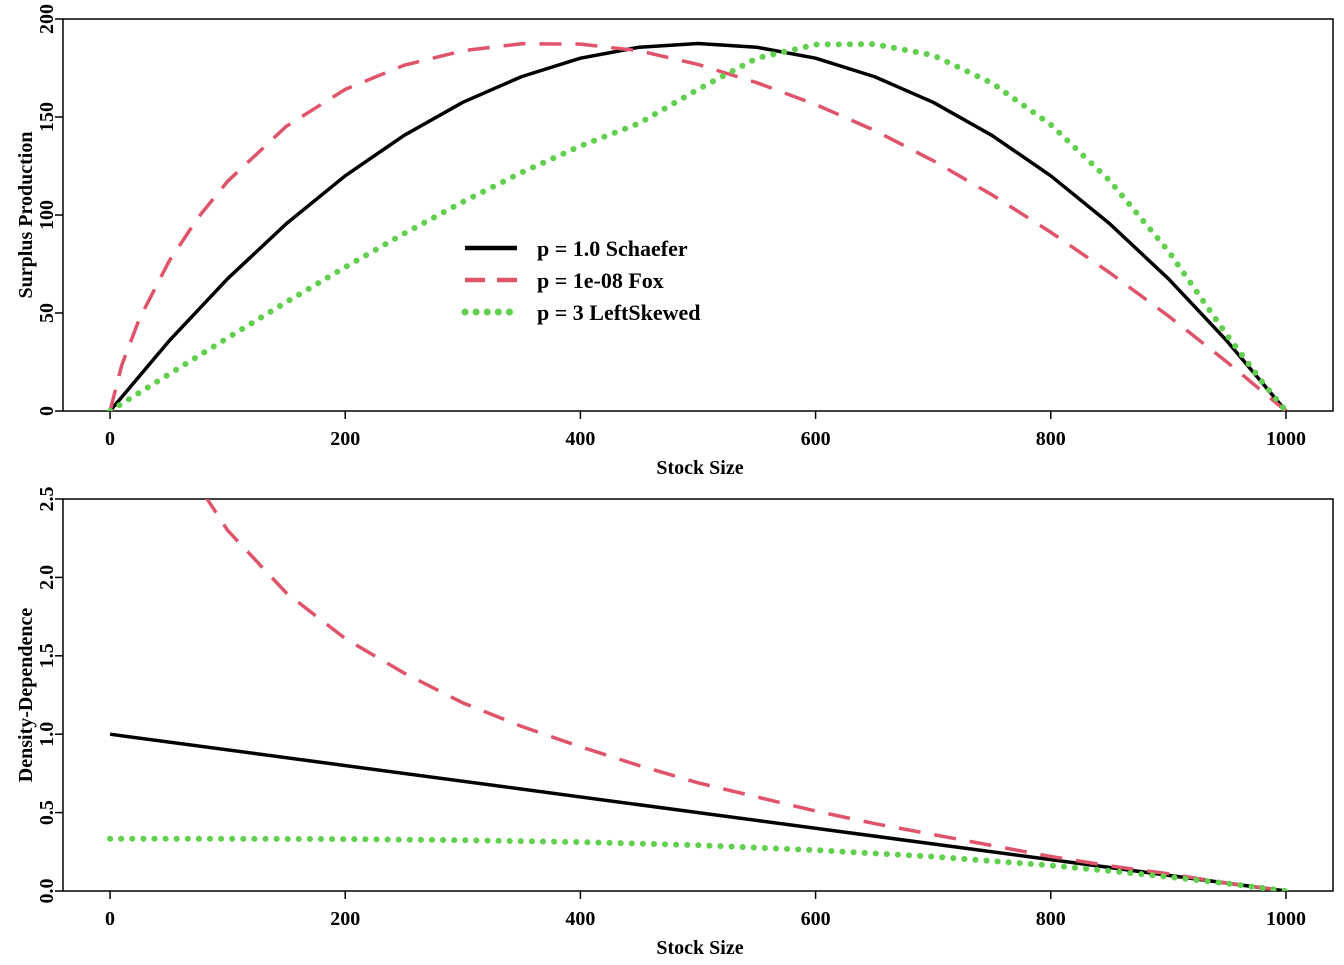  I want to click on y-tick-label: 0.0, so click(47, 891).